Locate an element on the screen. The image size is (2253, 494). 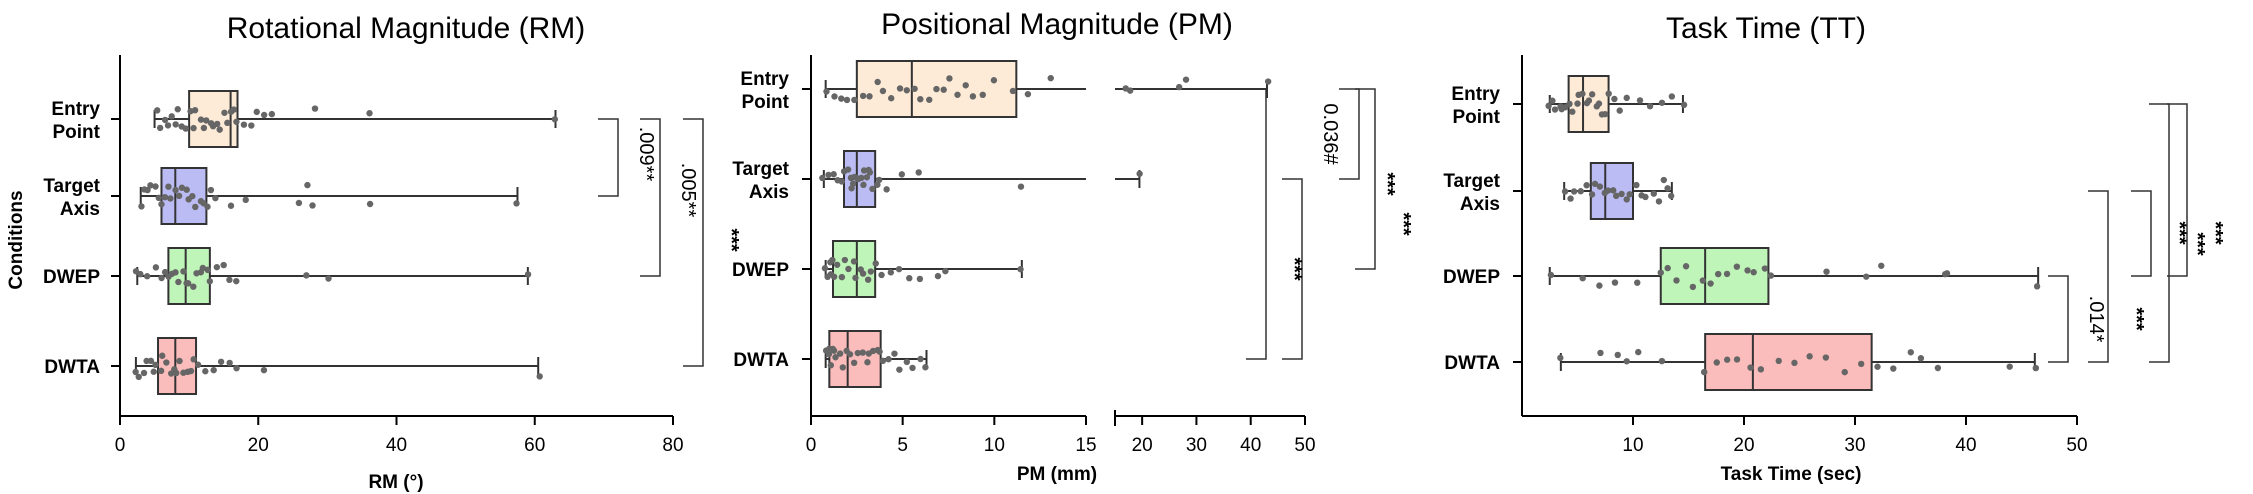
significance-label-4: *** is located at coordinates (2215, 233).